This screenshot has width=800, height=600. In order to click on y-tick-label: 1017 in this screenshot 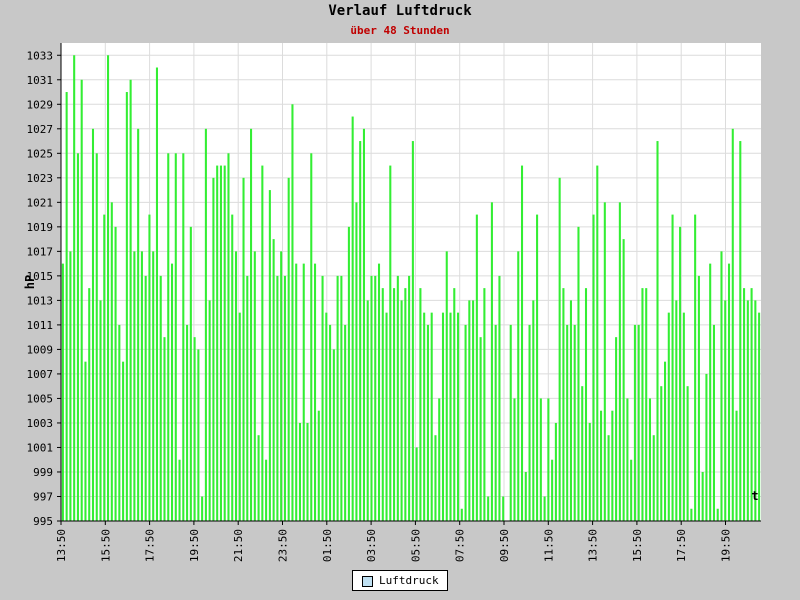, I will do `click(40, 251)`.